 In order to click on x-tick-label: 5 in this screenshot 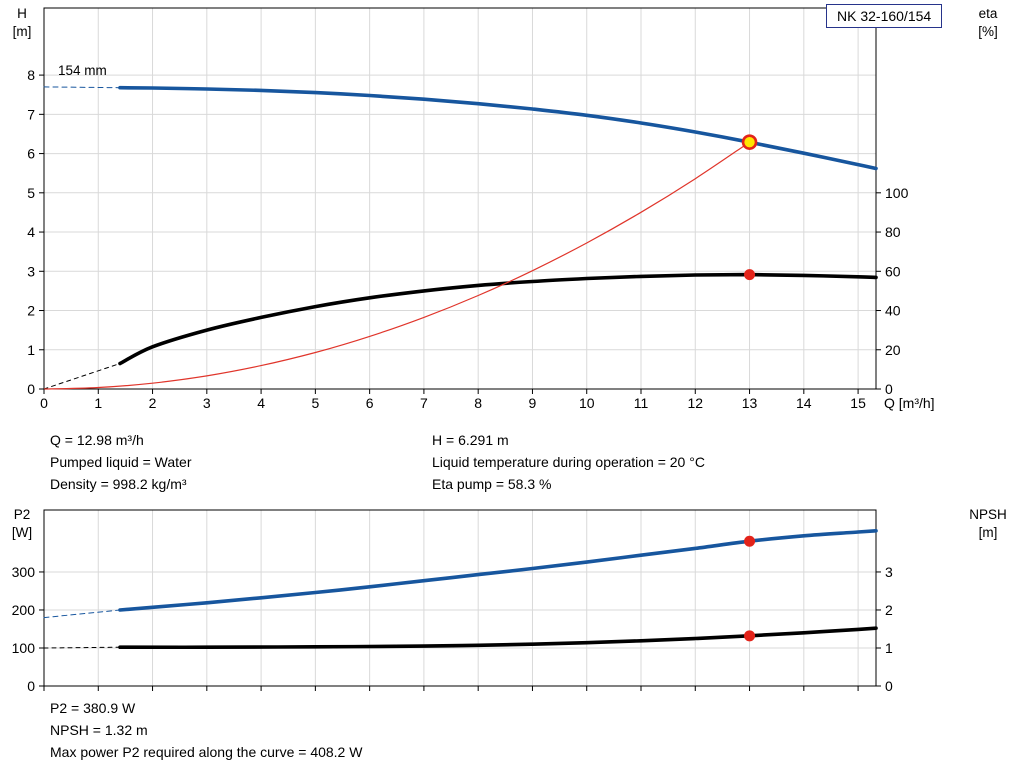, I will do `click(315, 403)`.